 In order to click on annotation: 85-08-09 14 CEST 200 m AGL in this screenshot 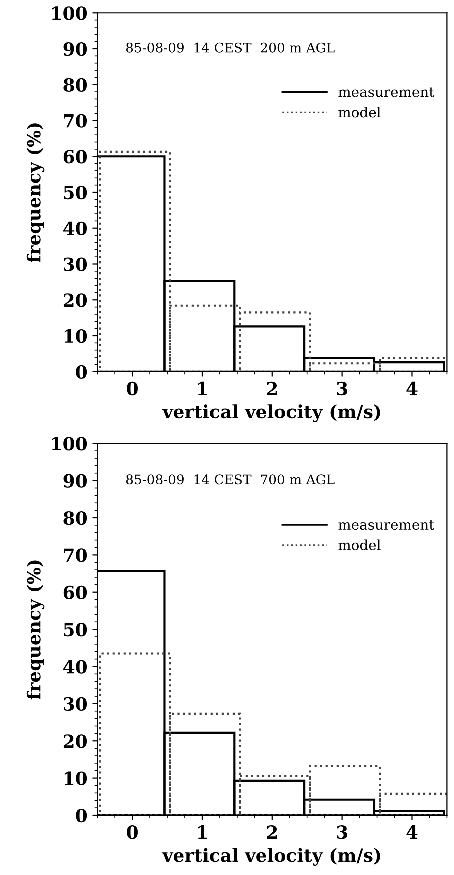, I will do `click(230, 47)`.